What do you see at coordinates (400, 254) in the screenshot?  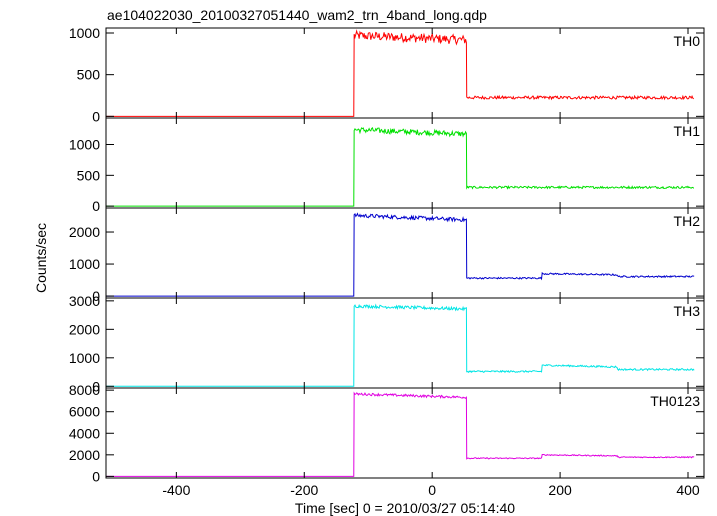 I see `series-line-th2` at bounding box center [400, 254].